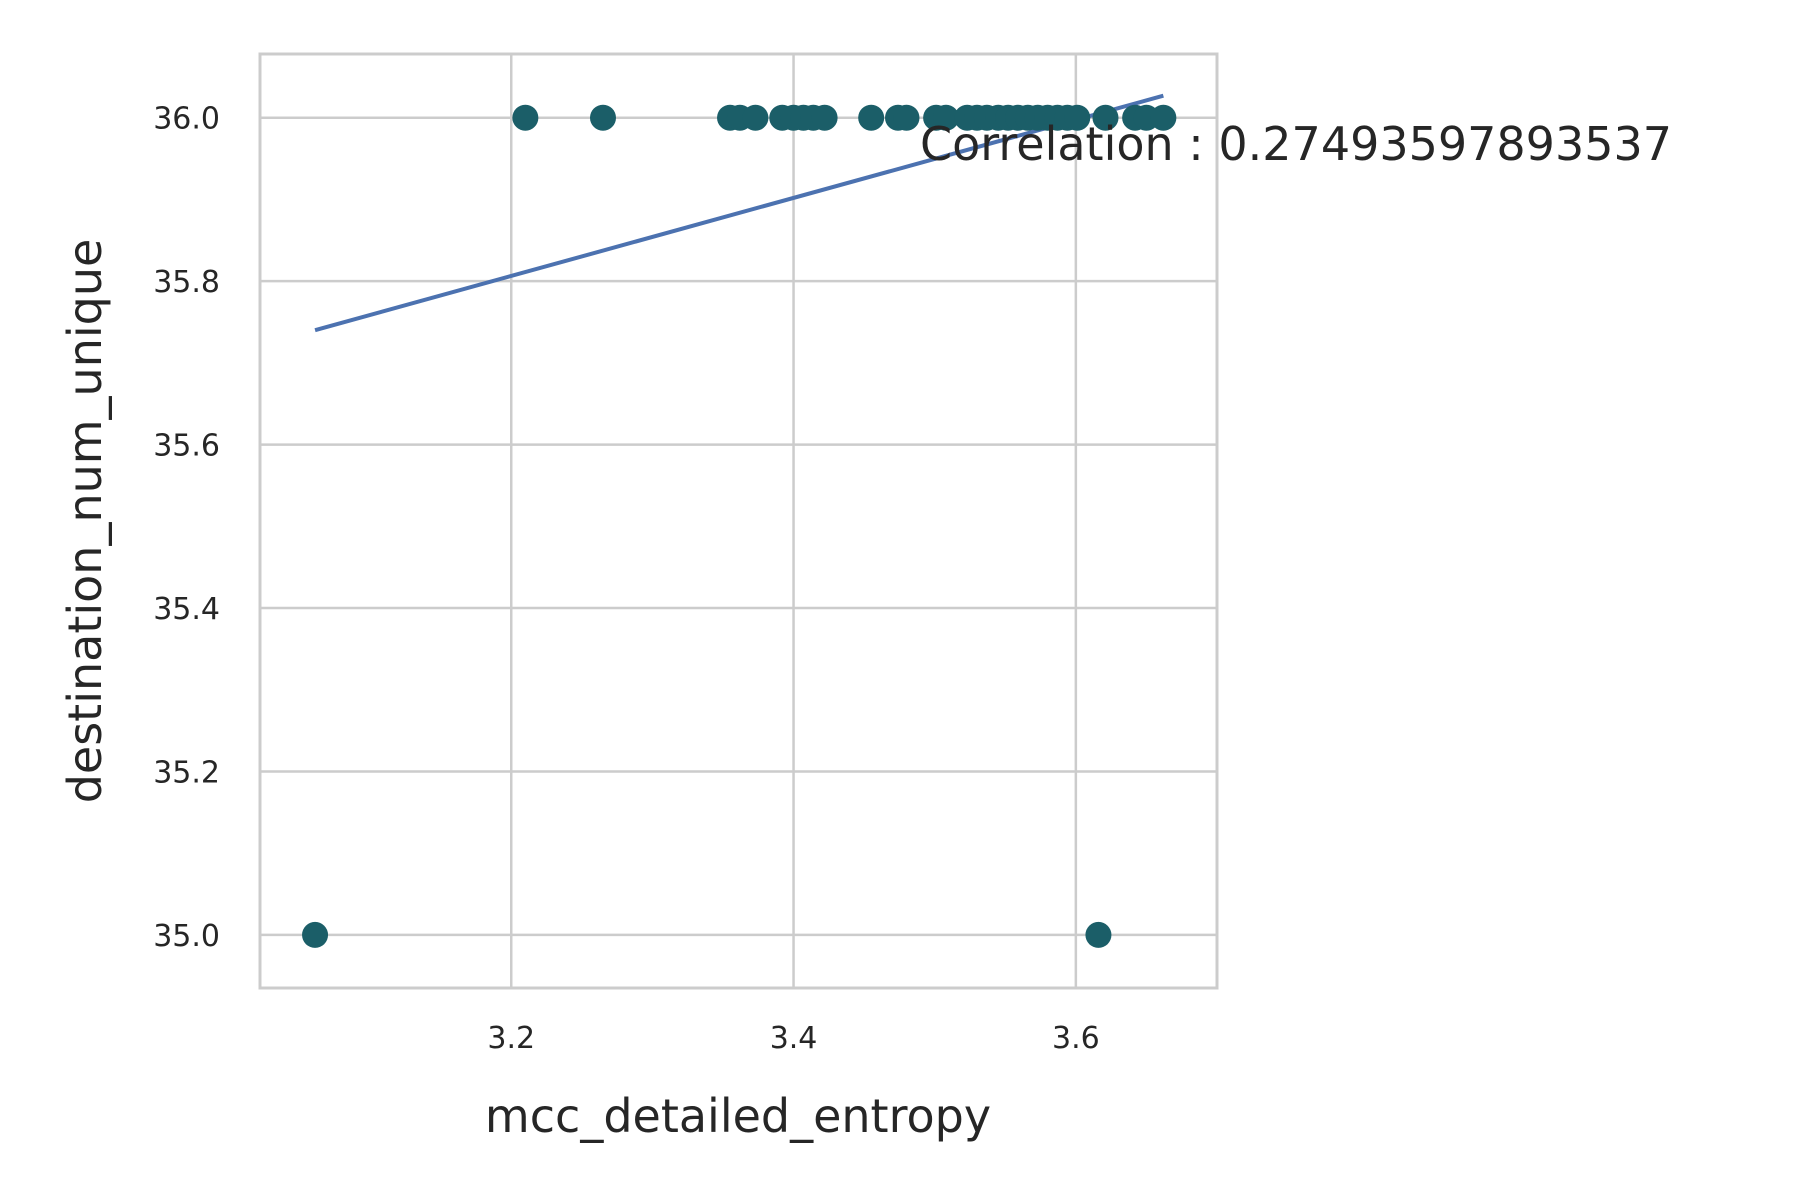 The image size is (1800, 1200). I want to click on y-tick-label: 35.4, so click(186, 609).